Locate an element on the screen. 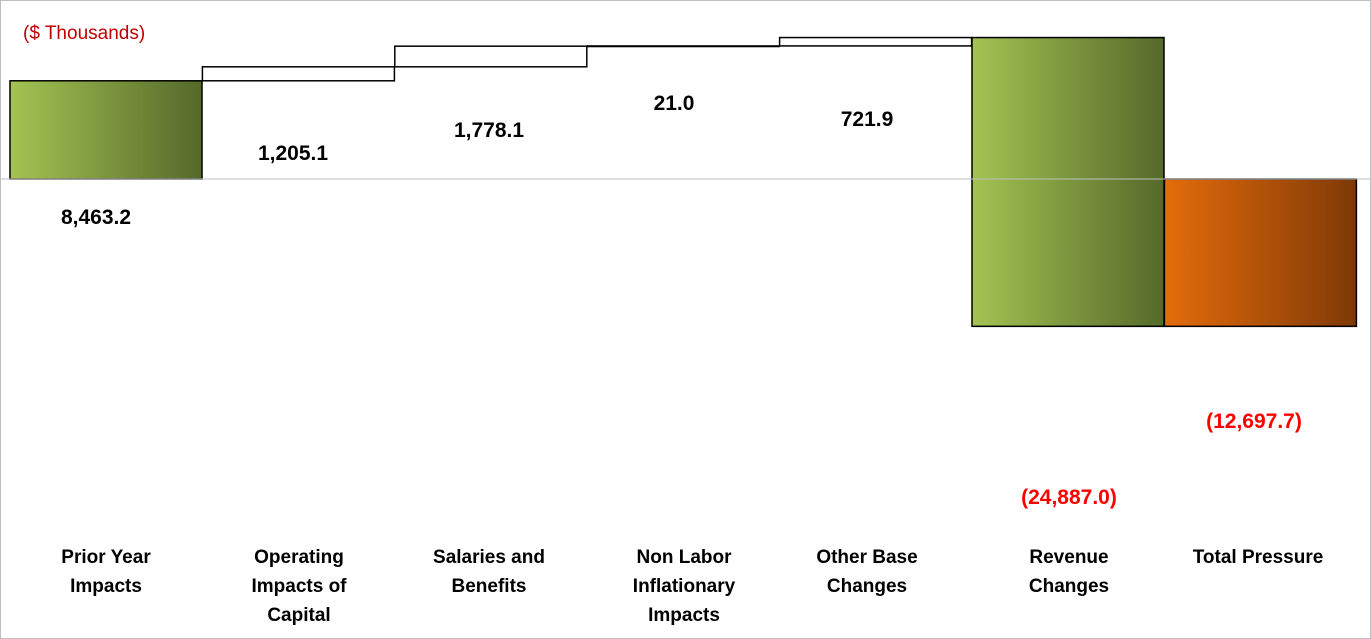  value-label-6: (12,697.7) is located at coordinates (1254, 421).